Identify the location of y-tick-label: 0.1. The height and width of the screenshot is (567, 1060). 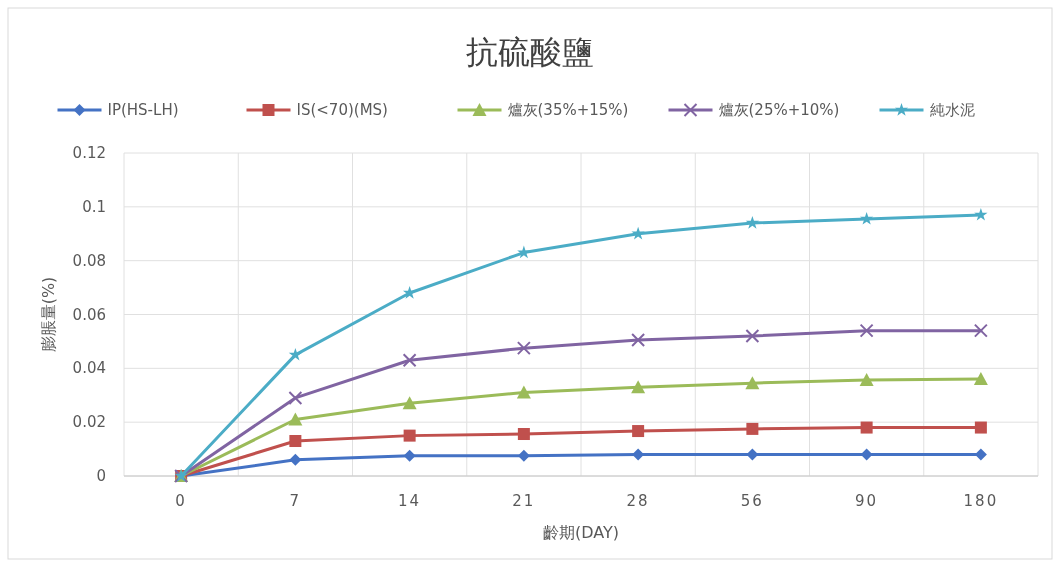
(94, 206).